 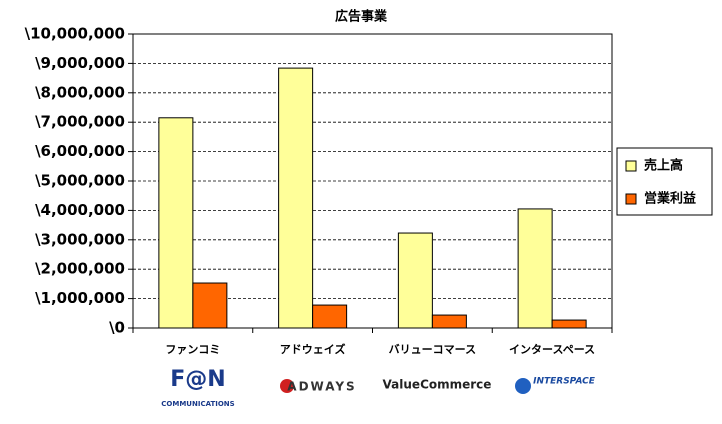 I want to click on x-tick-label: バリューコマース, so click(x=432, y=349).